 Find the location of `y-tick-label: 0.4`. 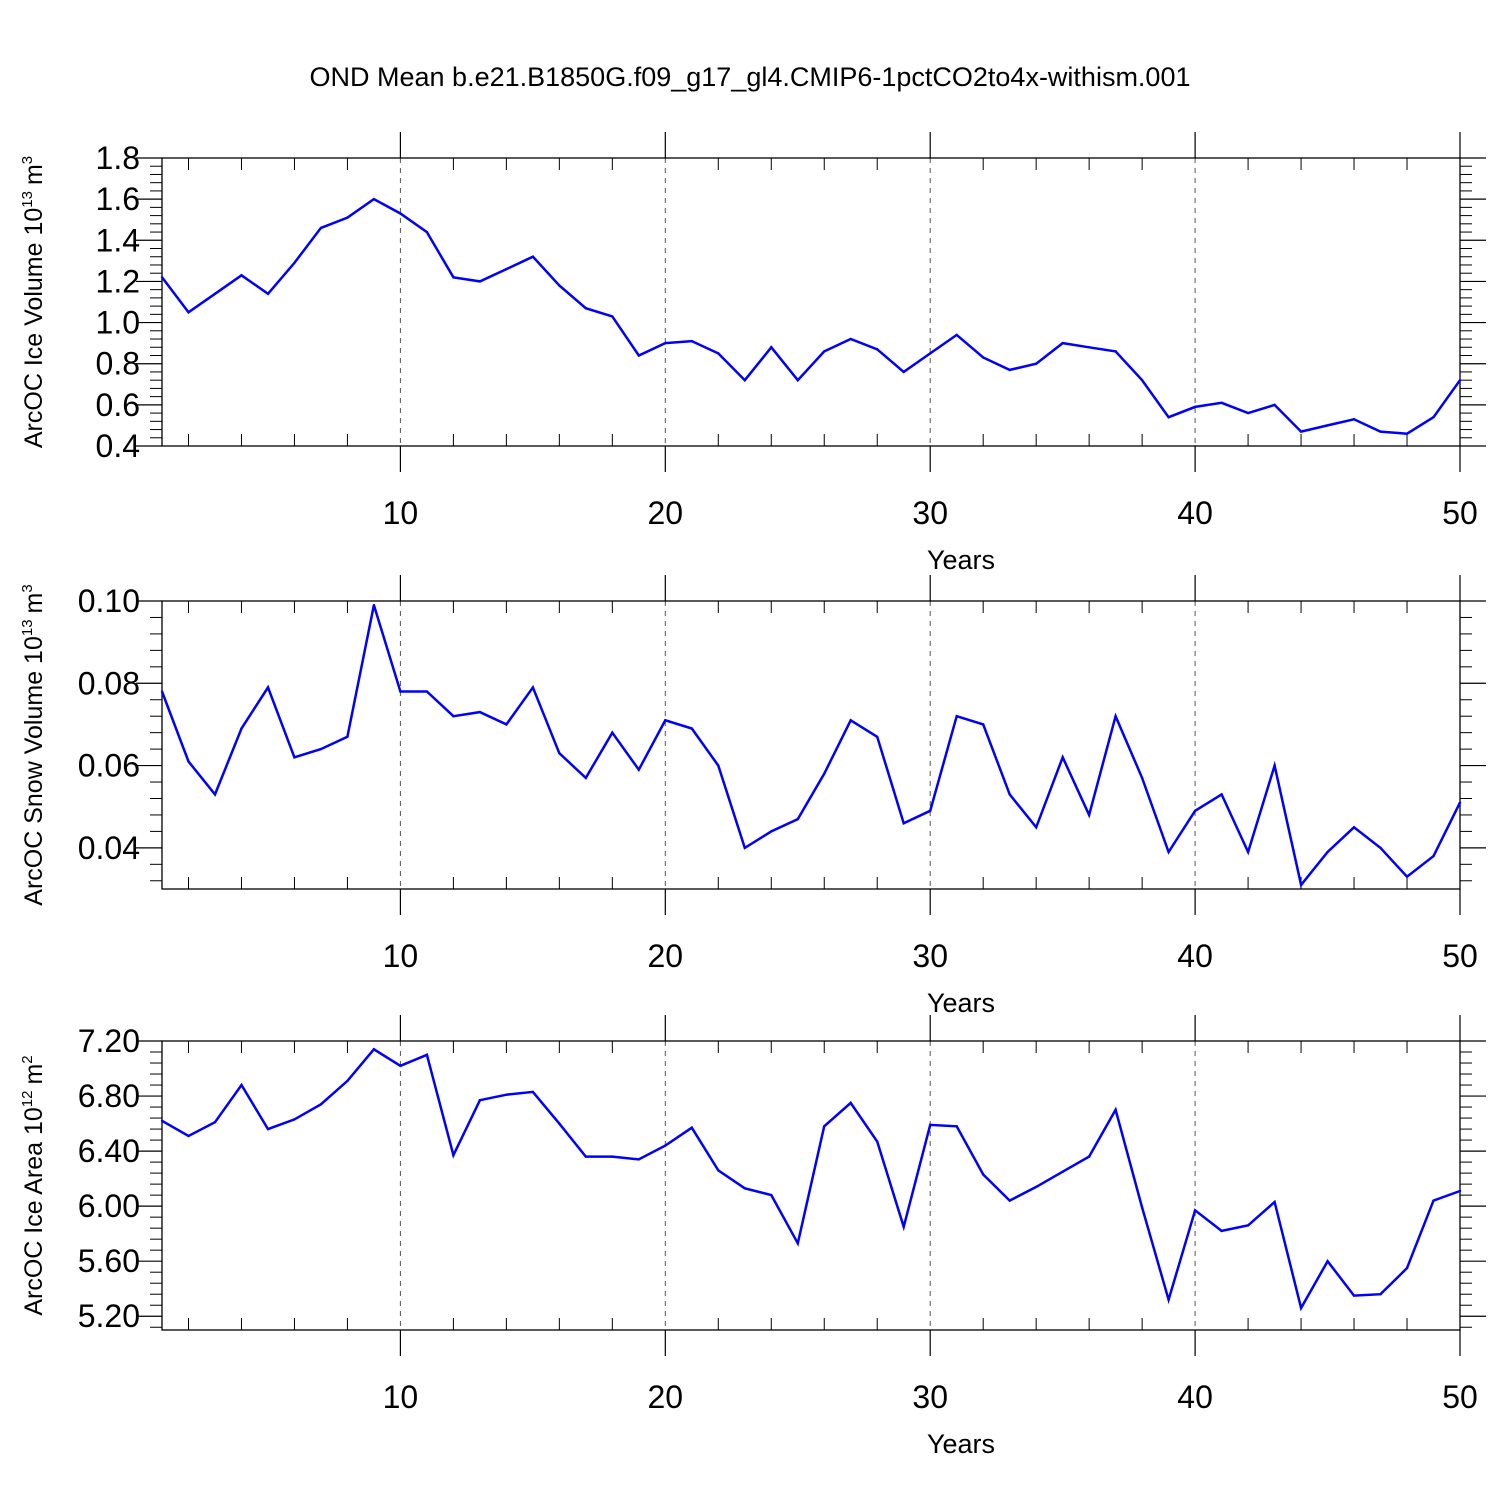

y-tick-label: 0.4 is located at coordinates (118, 446).